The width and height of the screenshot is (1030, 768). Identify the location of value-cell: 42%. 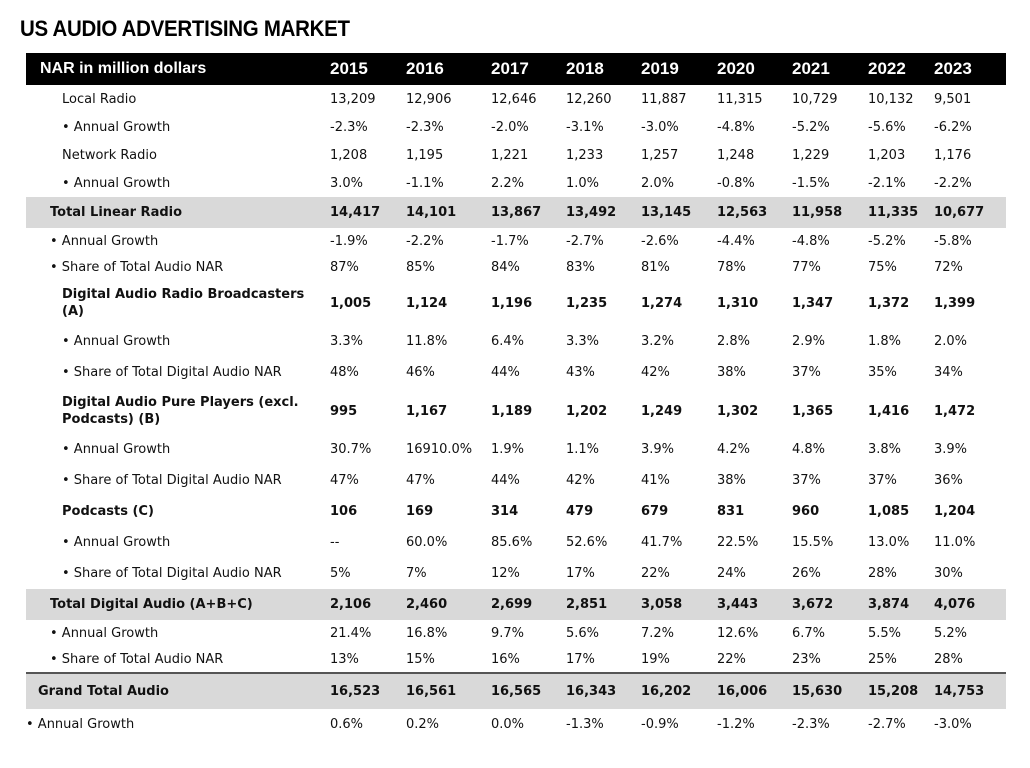
(580, 480).